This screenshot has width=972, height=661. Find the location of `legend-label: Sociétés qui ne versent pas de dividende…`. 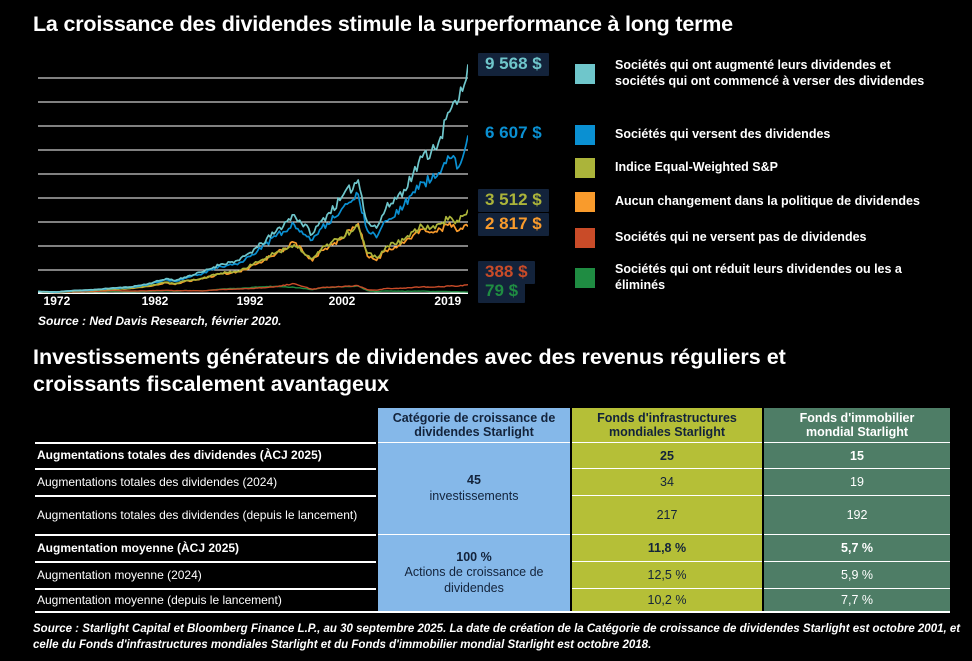

legend-label: Sociétés qui ne versent pas de dividende… is located at coordinates (741, 237).